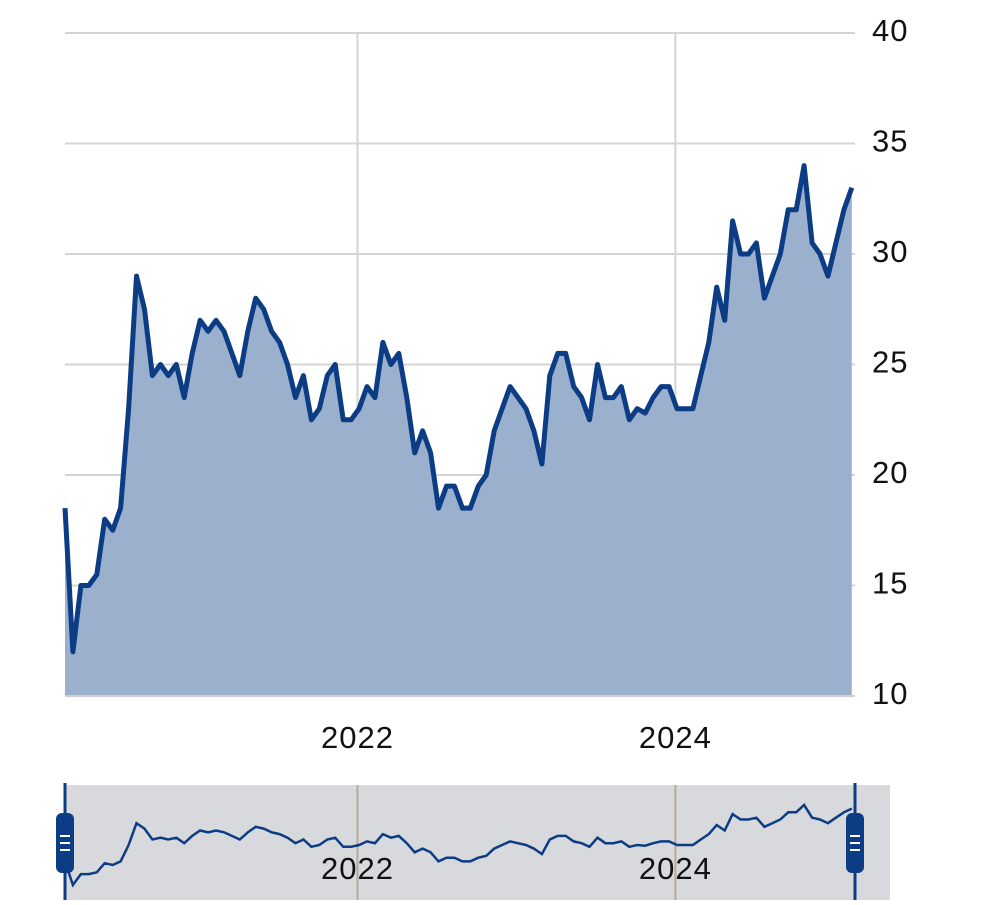 The height and width of the screenshot is (905, 990). What do you see at coordinates (675, 868) in the screenshot?
I see `navigator-tick-label: 2024` at bounding box center [675, 868].